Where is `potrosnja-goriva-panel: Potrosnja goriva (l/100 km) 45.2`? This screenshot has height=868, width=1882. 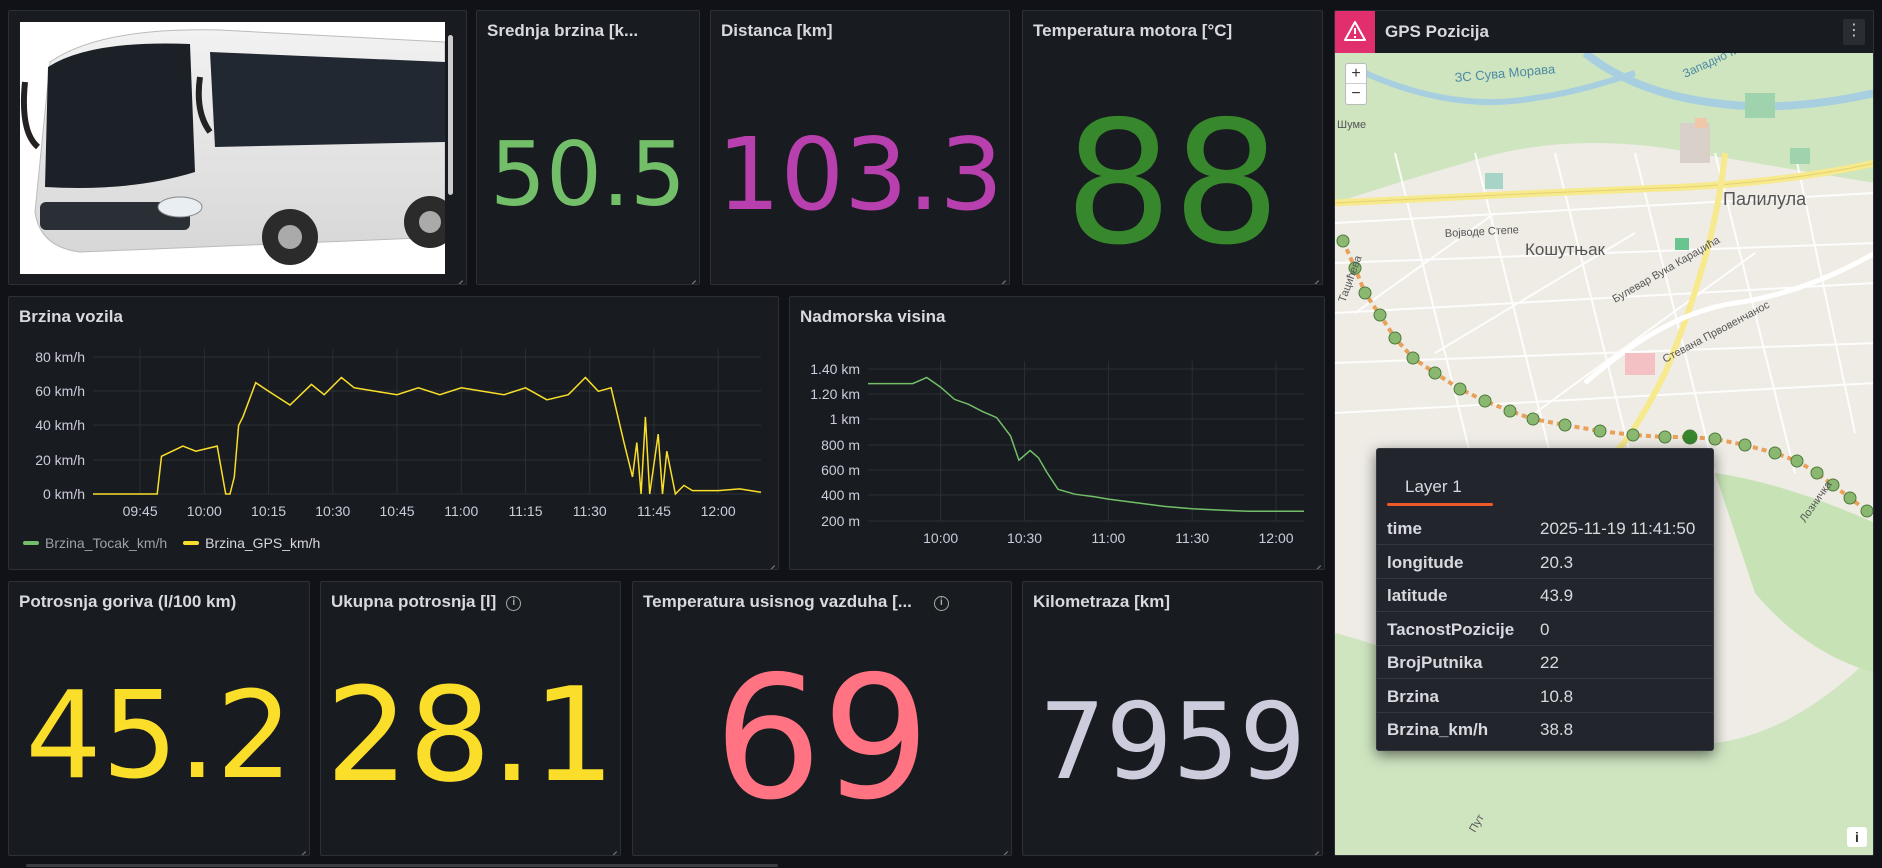 potrosnja-goriva-panel: Potrosnja goriva (l/100 km) 45.2 is located at coordinates (159, 718).